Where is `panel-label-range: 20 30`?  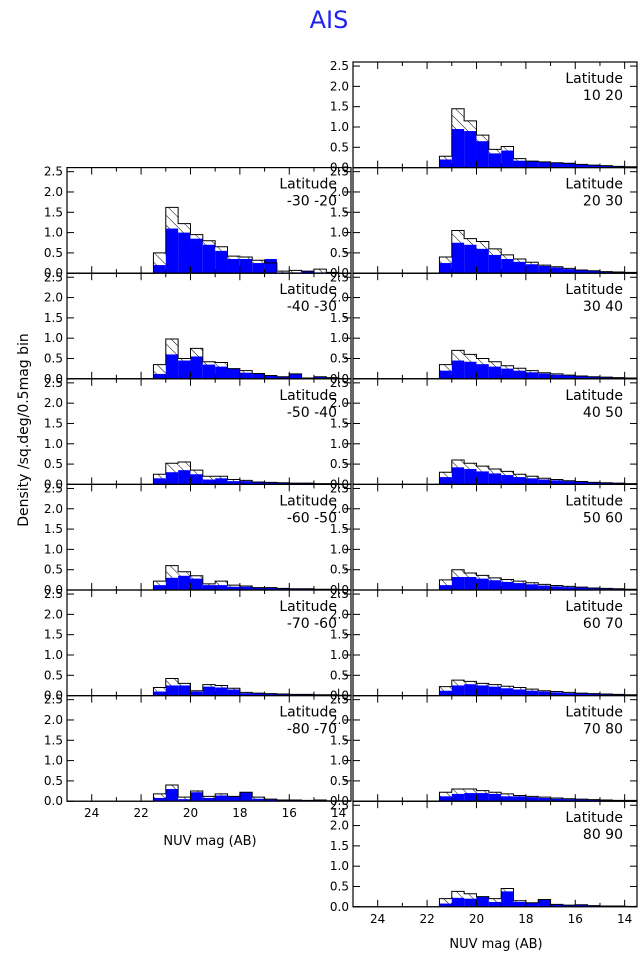
panel-label-range: 20 30 is located at coordinates (603, 202).